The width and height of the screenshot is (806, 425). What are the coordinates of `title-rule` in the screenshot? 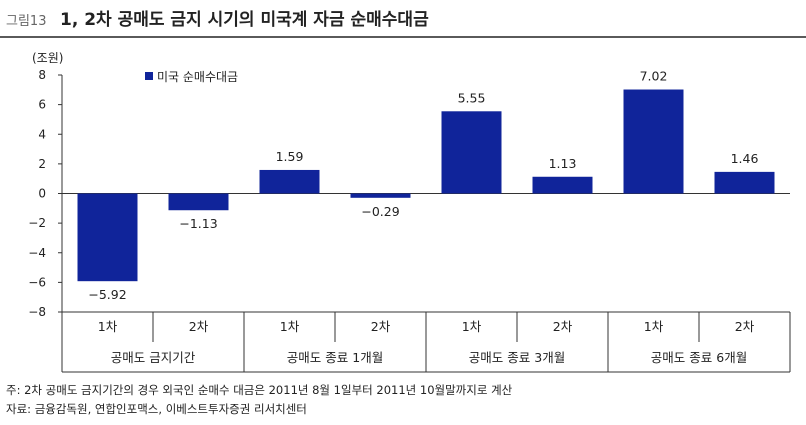 It's located at (403, 37).